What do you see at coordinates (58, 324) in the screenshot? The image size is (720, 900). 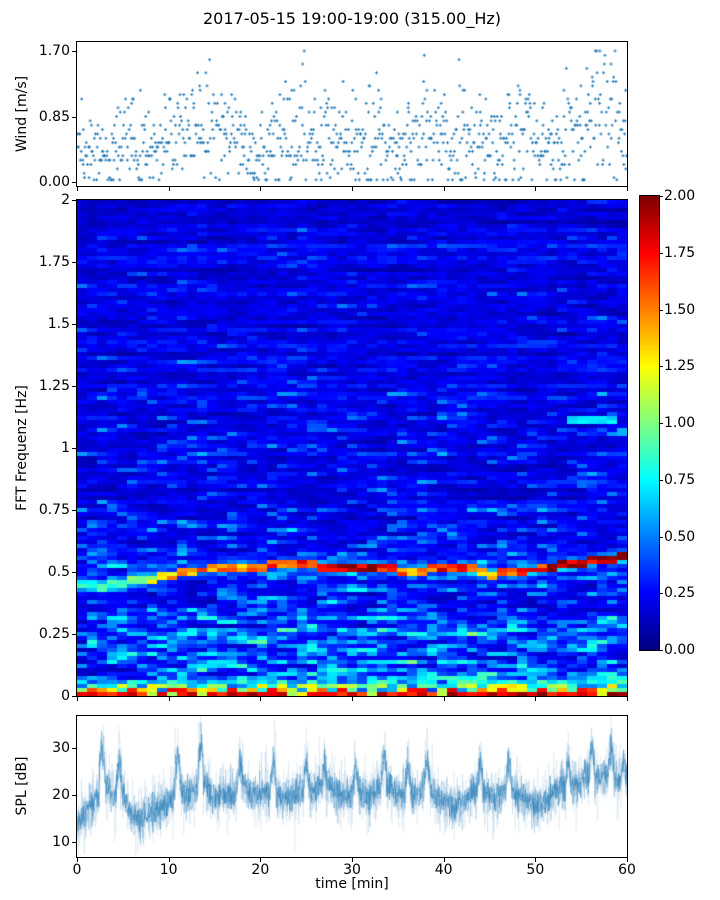 I see `fft-ytick-label: 1.5` at bounding box center [58, 324].